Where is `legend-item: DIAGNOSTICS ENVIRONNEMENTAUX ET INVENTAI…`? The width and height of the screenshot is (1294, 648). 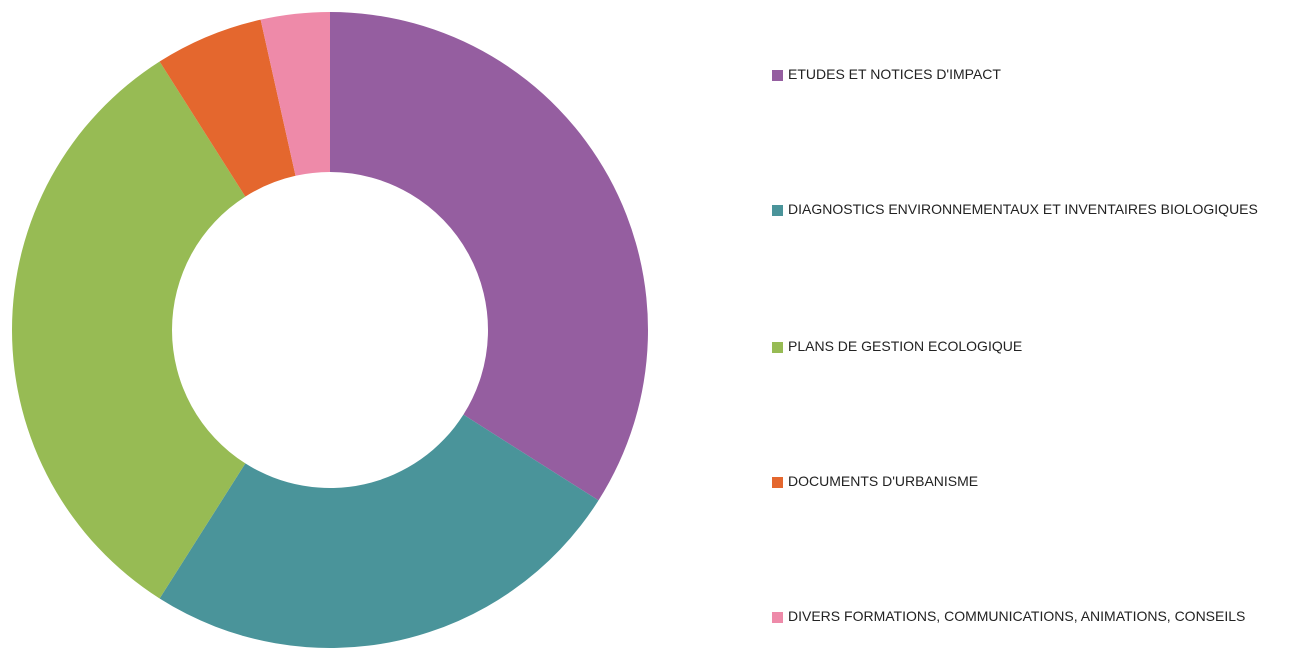
legend-item: DIAGNOSTICS ENVIRONNEMENTAUX ET INVENTAI… is located at coordinates (1020, 211).